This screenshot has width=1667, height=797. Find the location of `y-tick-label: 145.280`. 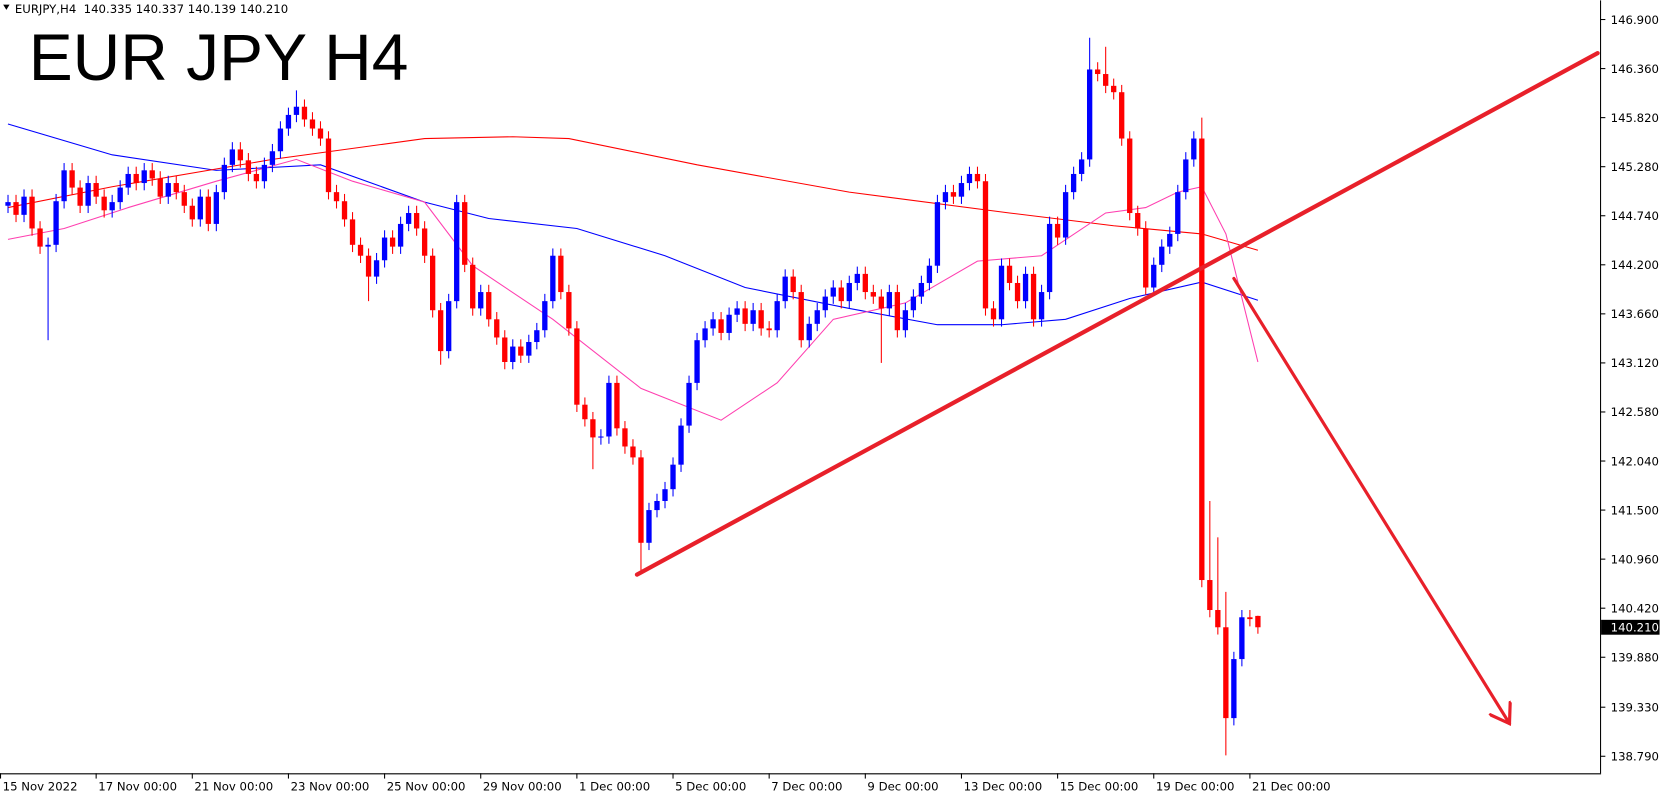

y-tick-label: 145.280 is located at coordinates (1635, 167).